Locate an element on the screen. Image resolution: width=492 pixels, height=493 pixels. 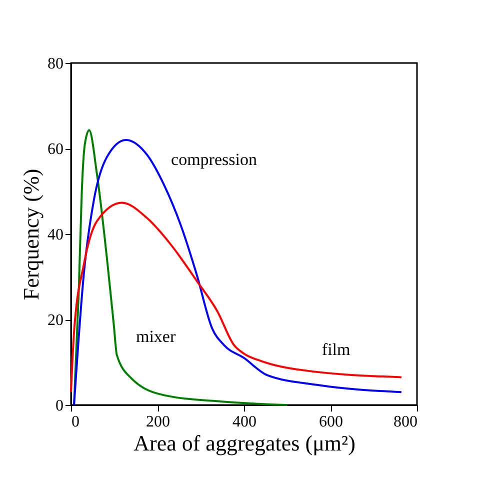
x-tick-label: 600 is located at coordinates (331, 422).